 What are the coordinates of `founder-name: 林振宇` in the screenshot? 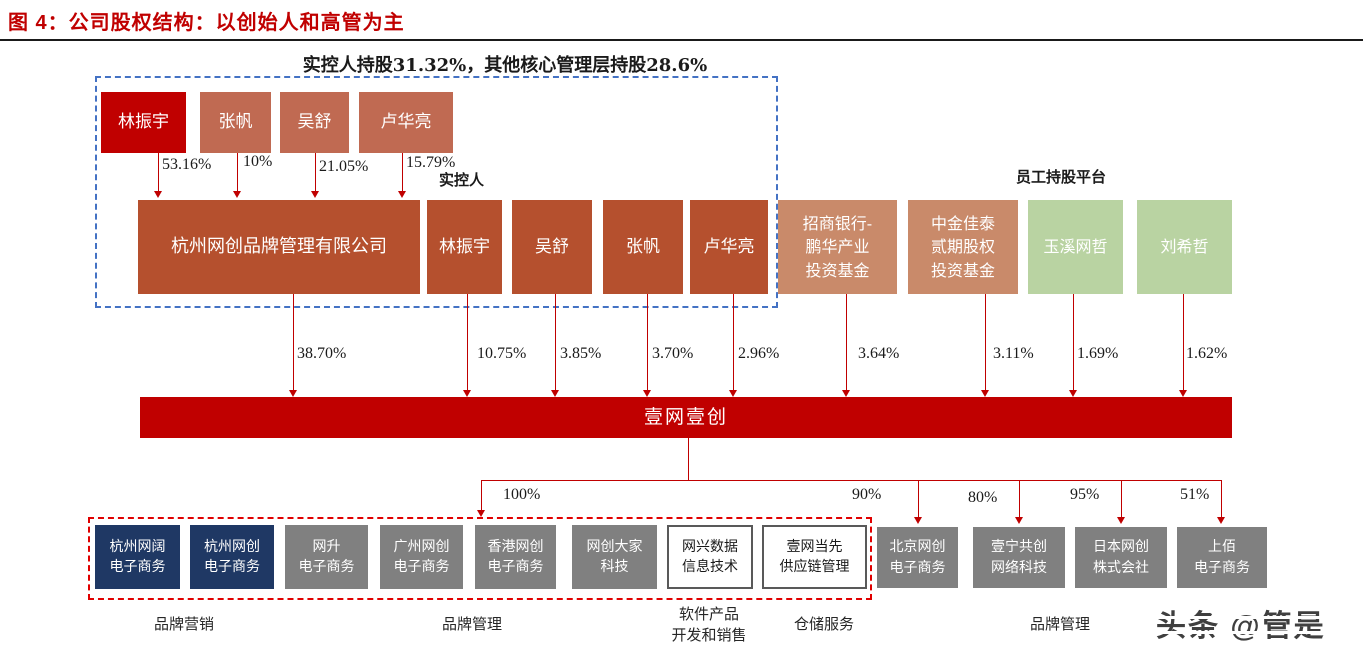 It's located at (143, 122).